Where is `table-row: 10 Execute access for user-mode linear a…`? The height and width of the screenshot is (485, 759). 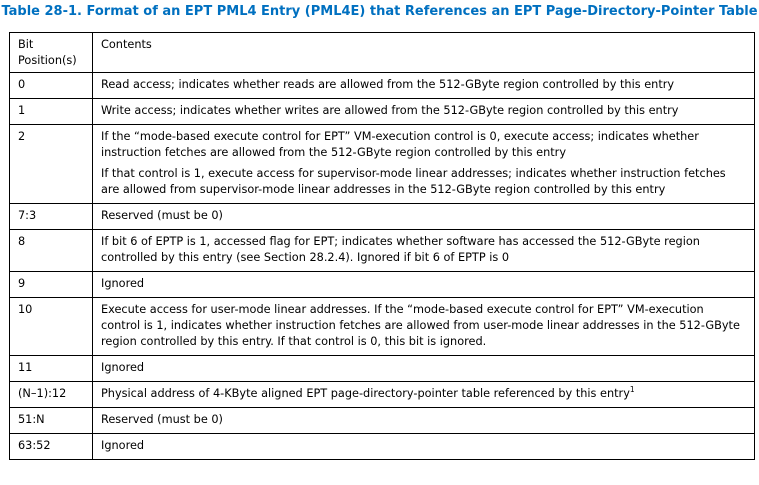 table-row: 10 Execute access for user-mode linear a… is located at coordinates (382, 326).